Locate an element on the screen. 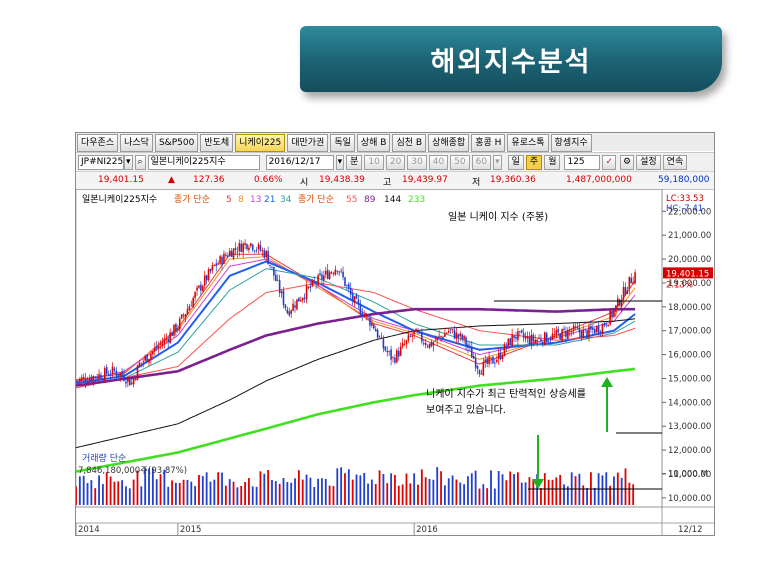 This screenshot has height=570, width=765. symbol-code-field: JP#NI225 is located at coordinates (101, 162).